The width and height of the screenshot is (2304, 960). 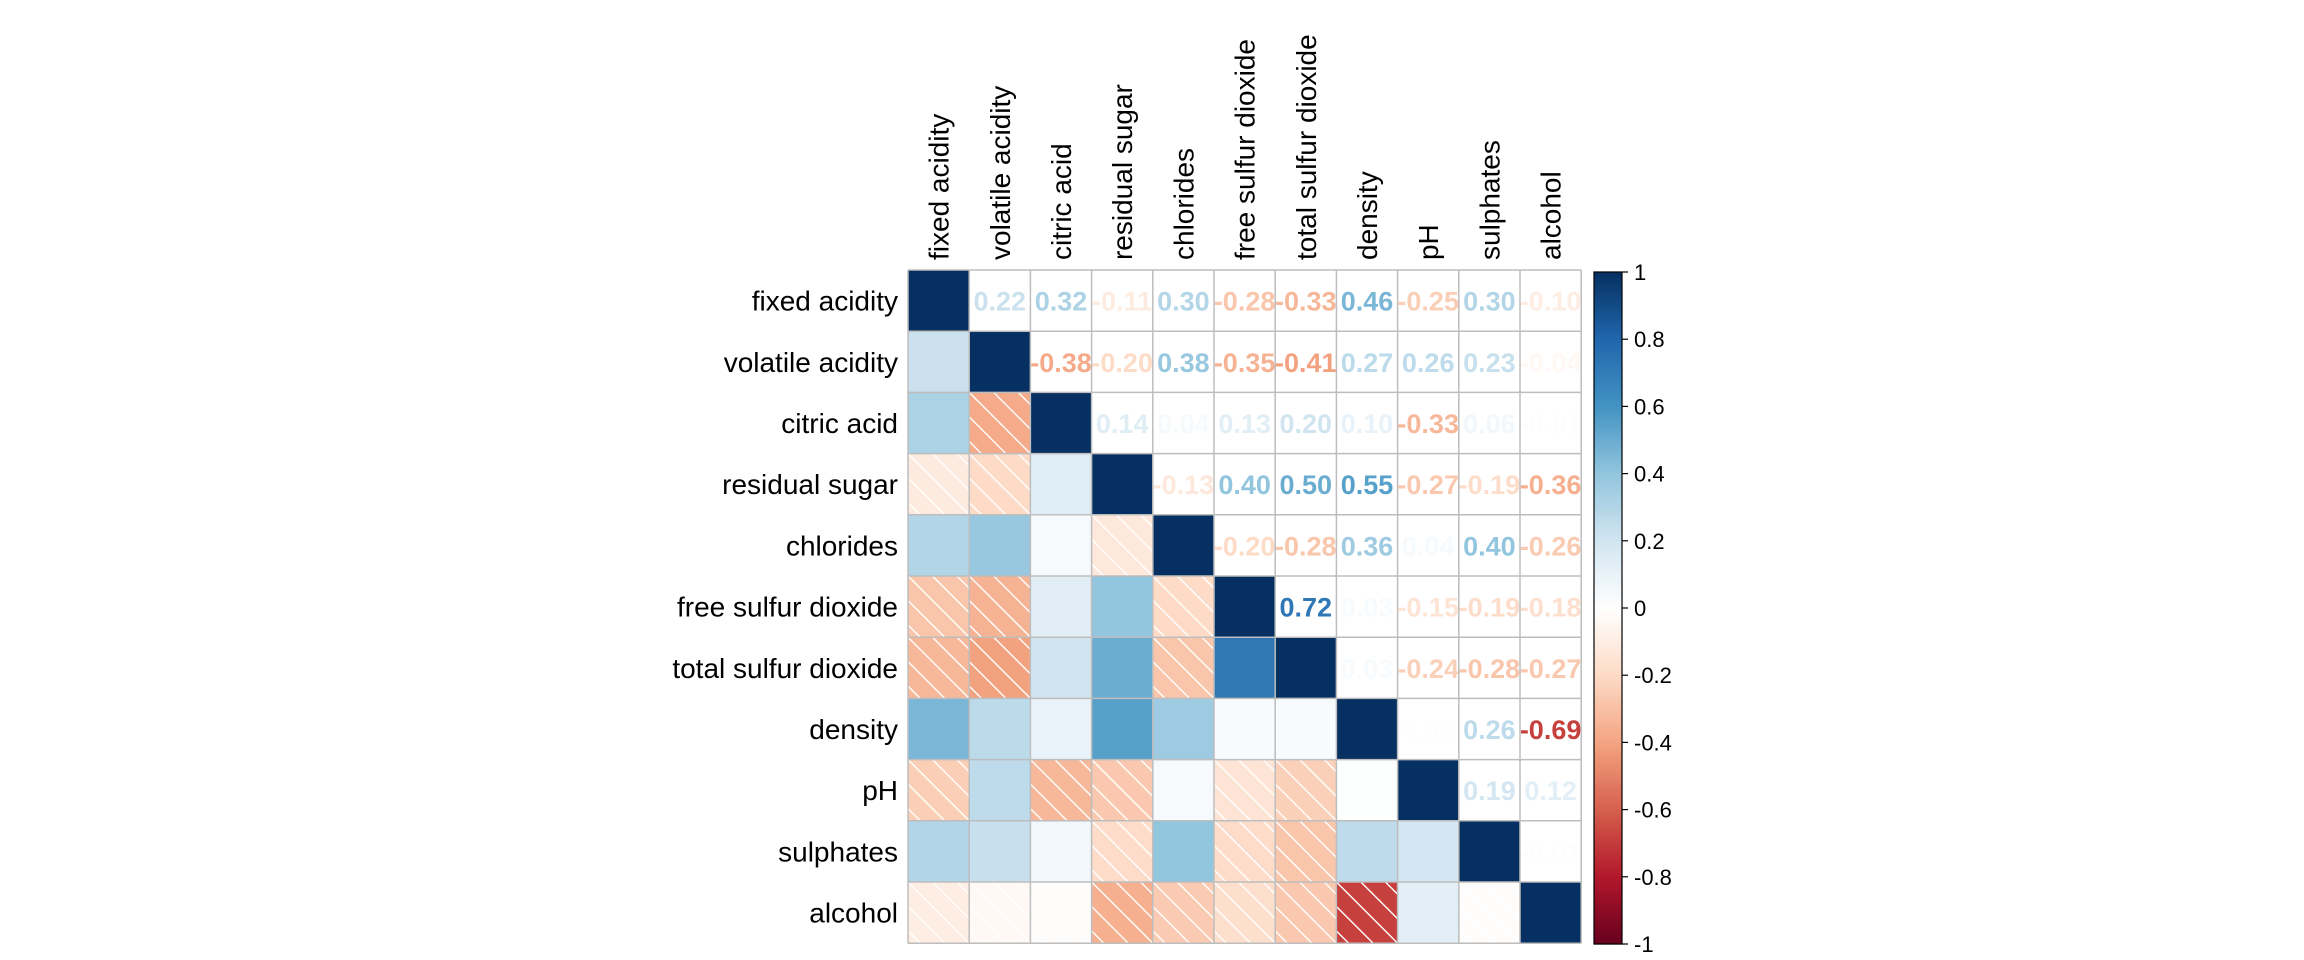 What do you see at coordinates (1306, 546) in the screenshot?
I see `value-chlorides-total-sulfur-dioxide: -0.28` at bounding box center [1306, 546].